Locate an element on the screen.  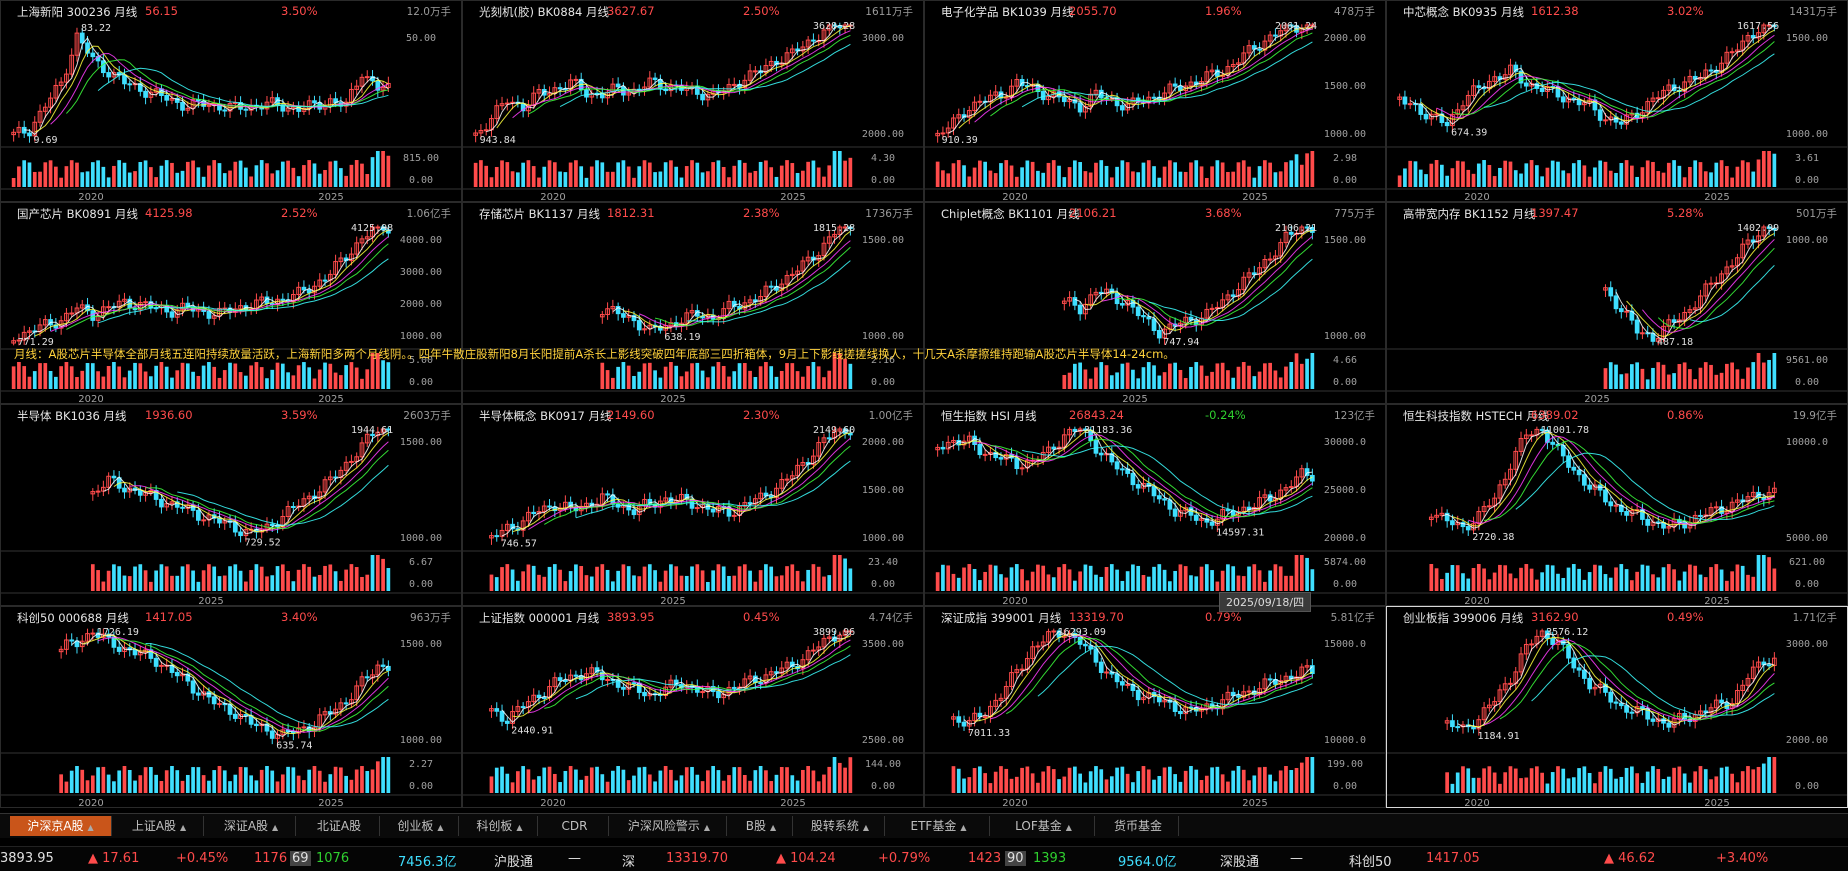
tab-7: 沪深风险警示 ▲ is located at coordinates (669, 826).